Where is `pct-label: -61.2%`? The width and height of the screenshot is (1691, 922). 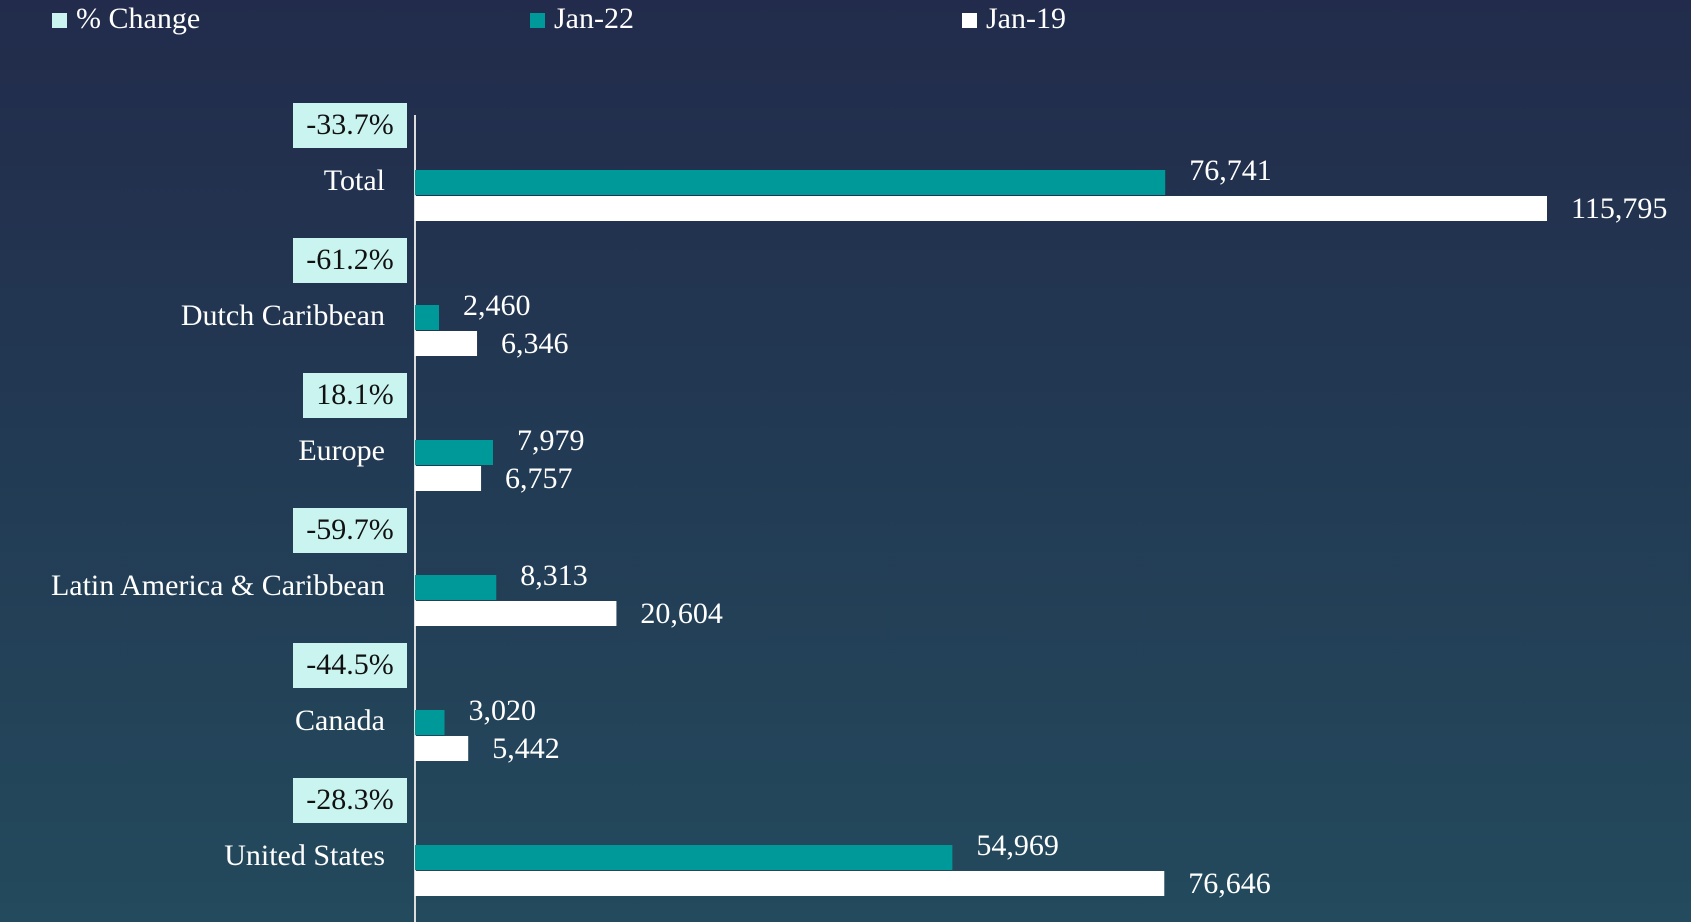 pct-label: -61.2% is located at coordinates (349, 259).